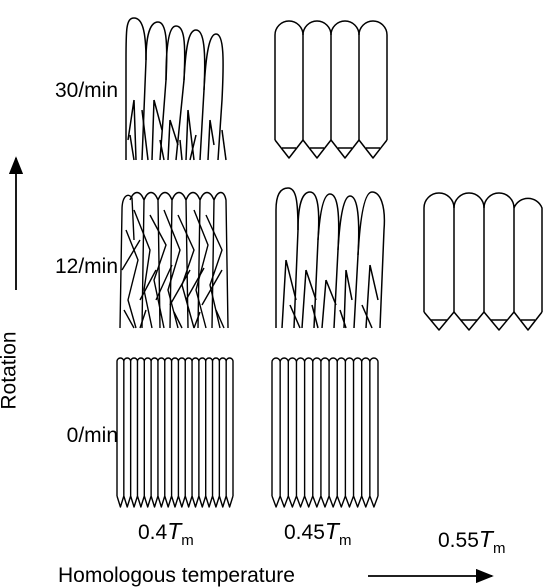  I want to click on col-label-0-45tm: 0.45Tm, so click(317, 533).